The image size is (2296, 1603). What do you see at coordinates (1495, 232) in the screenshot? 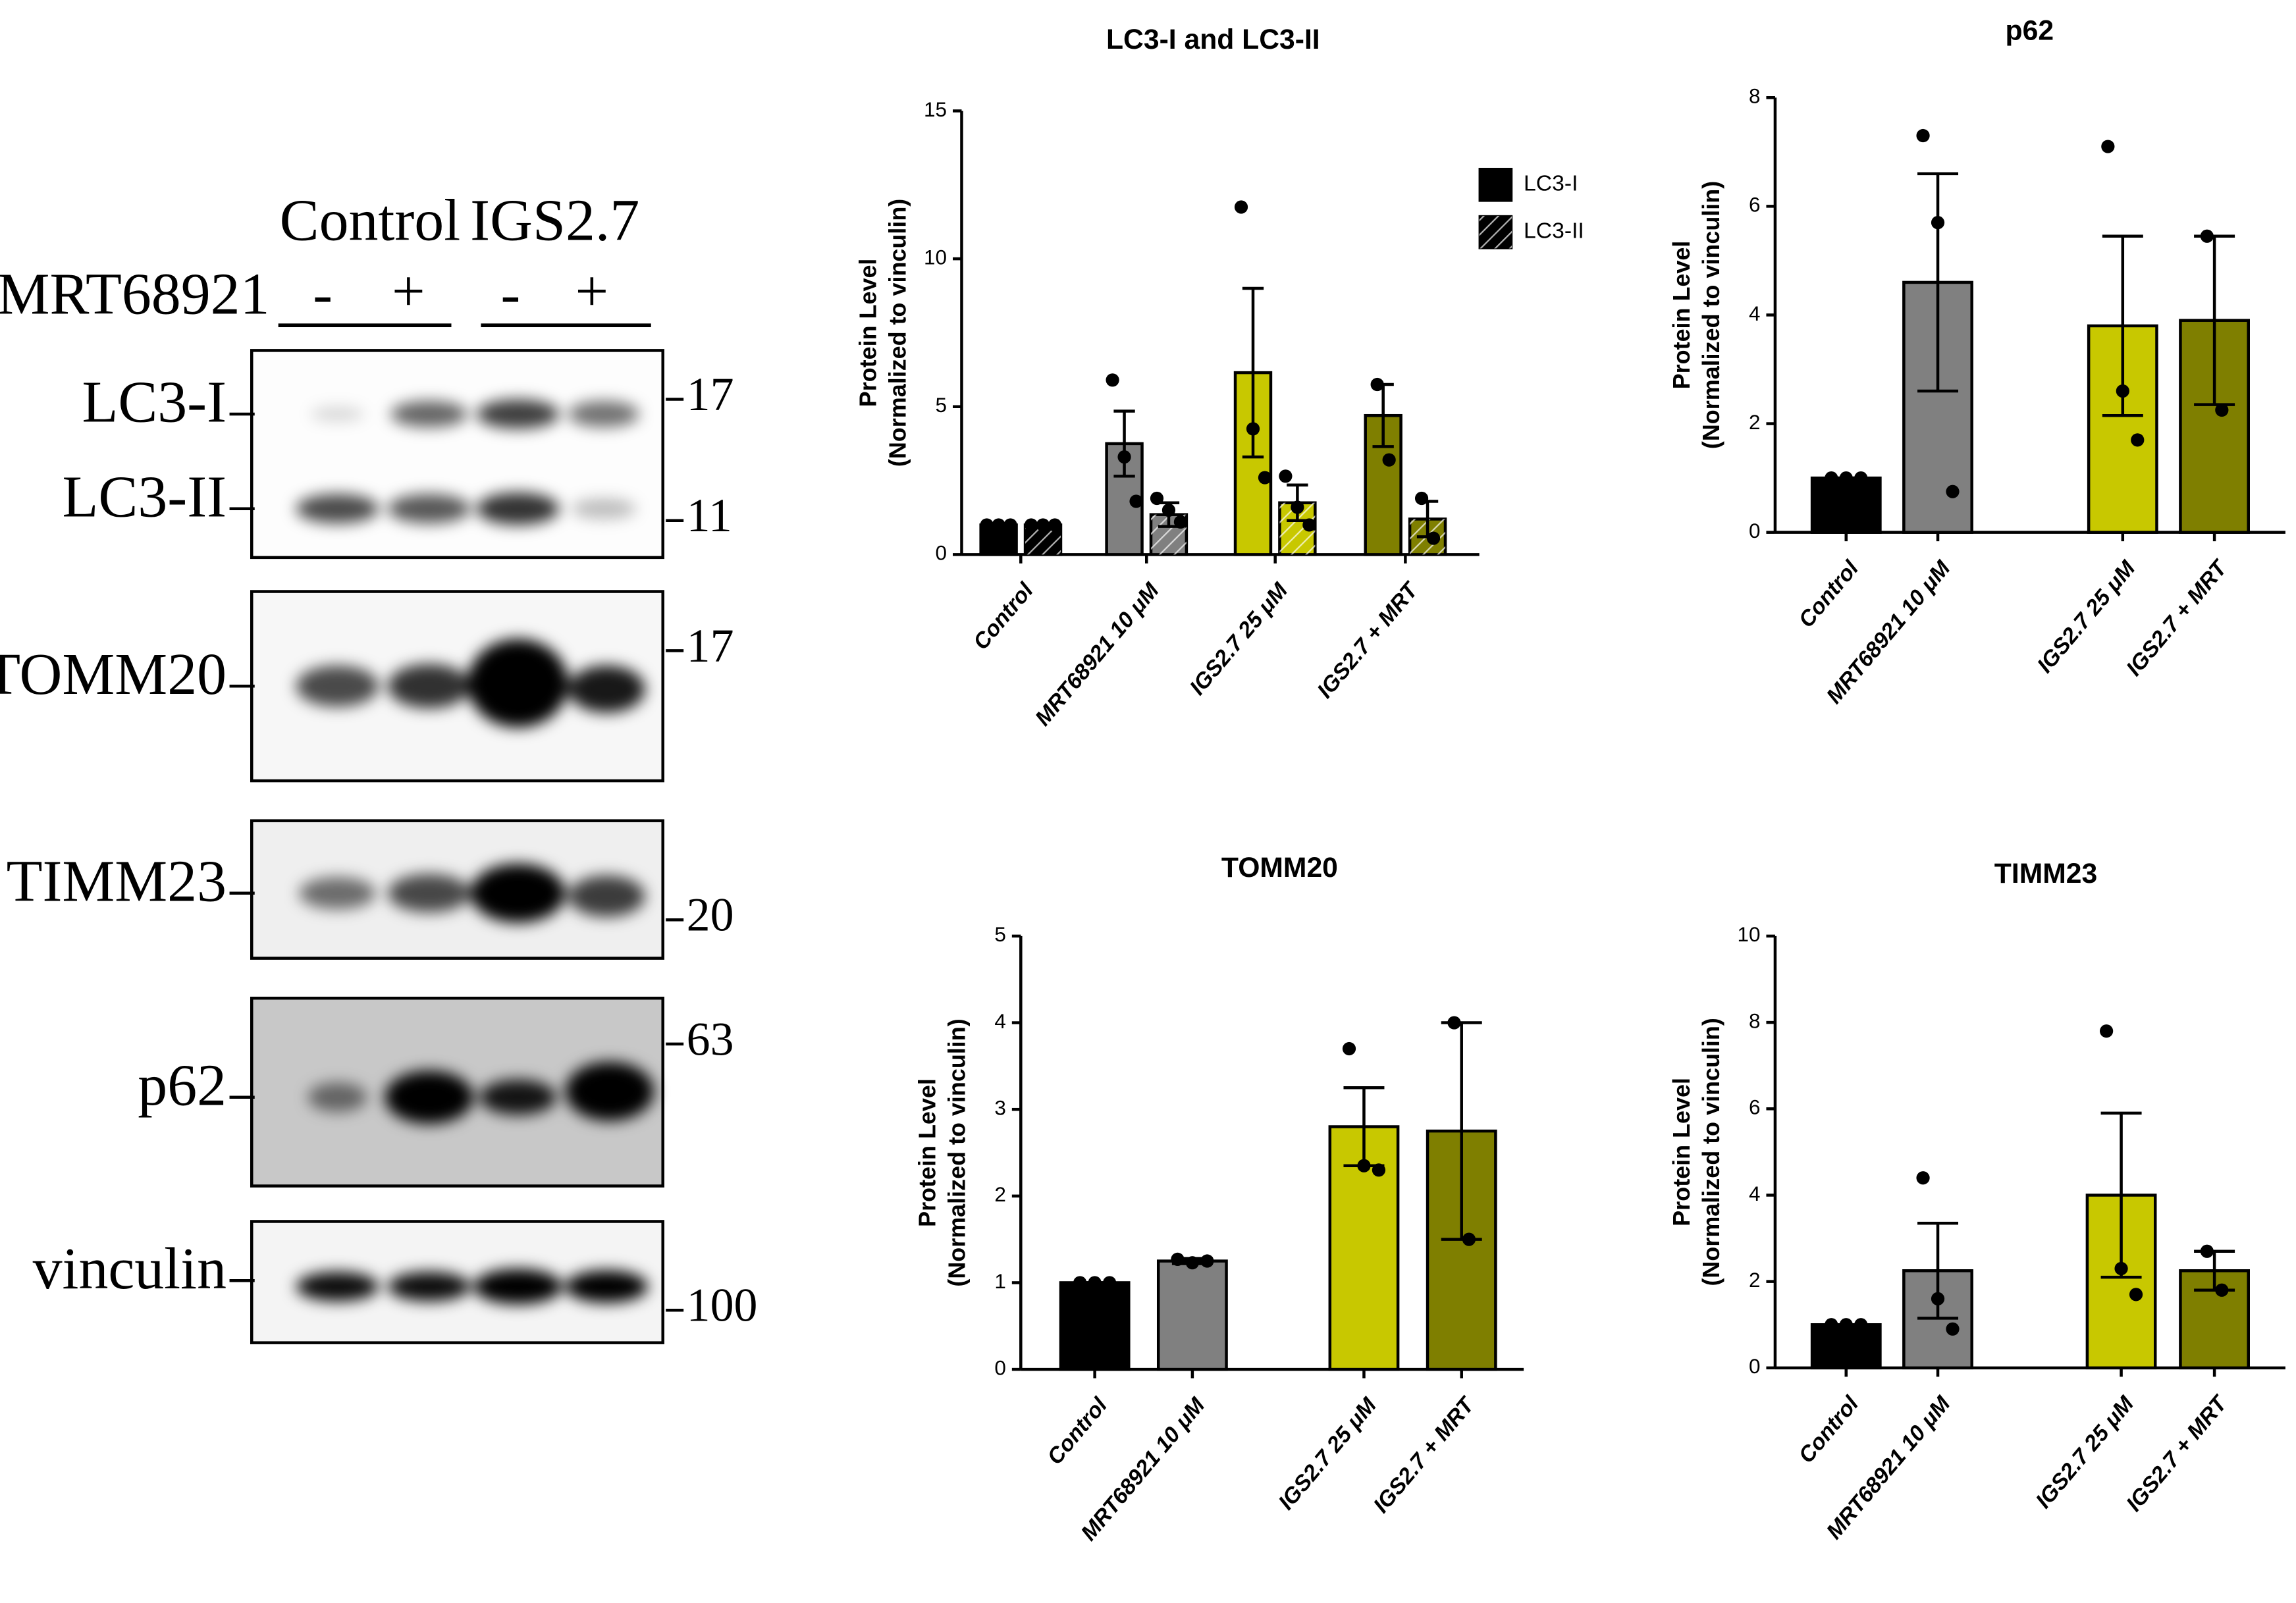
I see `legend-hatch` at bounding box center [1495, 232].